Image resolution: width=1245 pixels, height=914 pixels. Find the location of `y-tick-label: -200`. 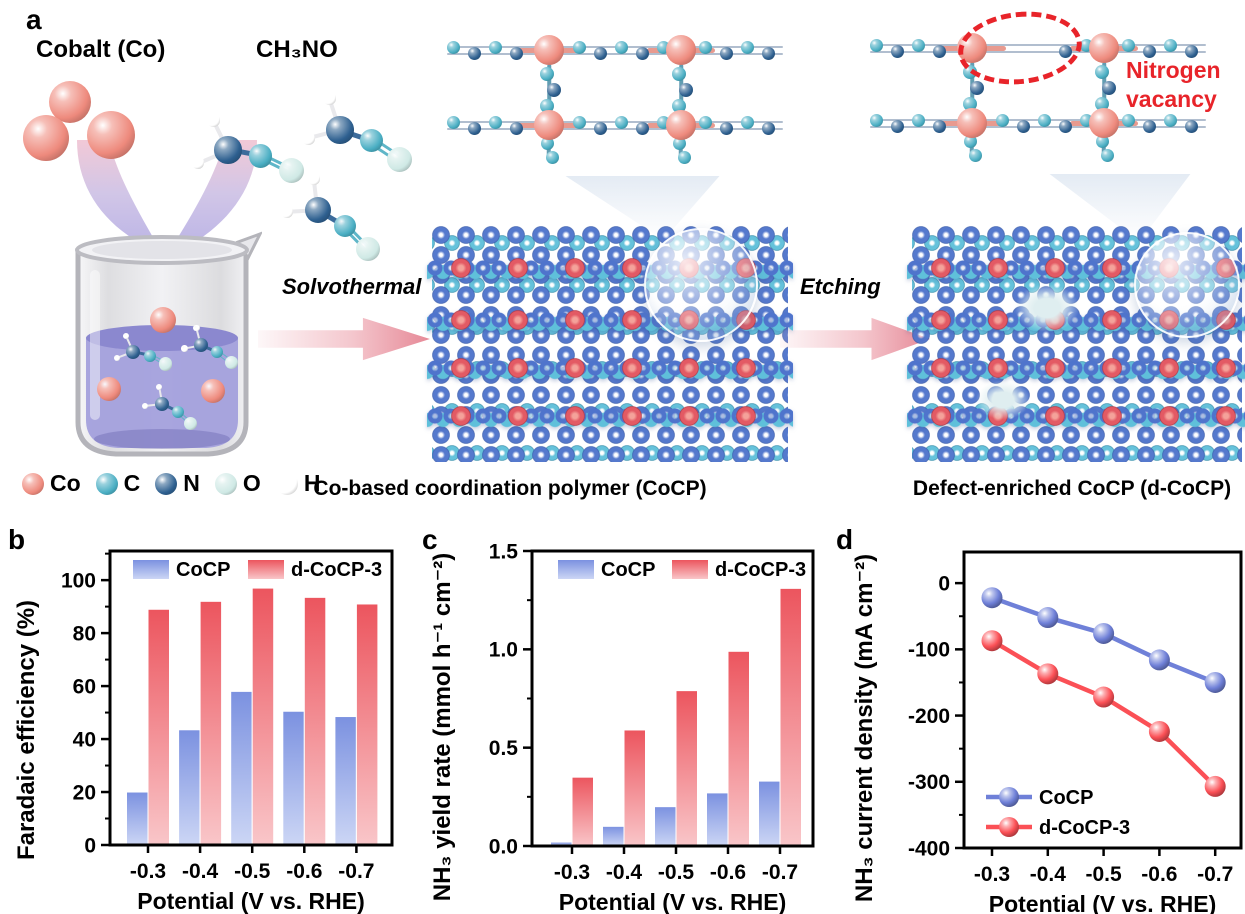

y-tick-label: -200 is located at coordinates (929, 716).